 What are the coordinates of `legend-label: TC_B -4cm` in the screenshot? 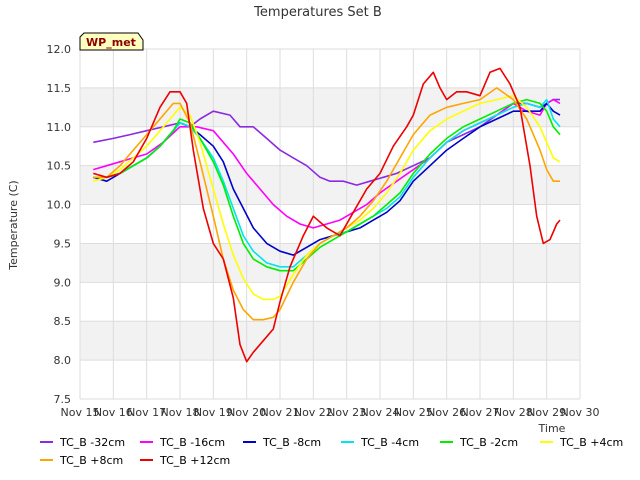 It's located at (389, 442).